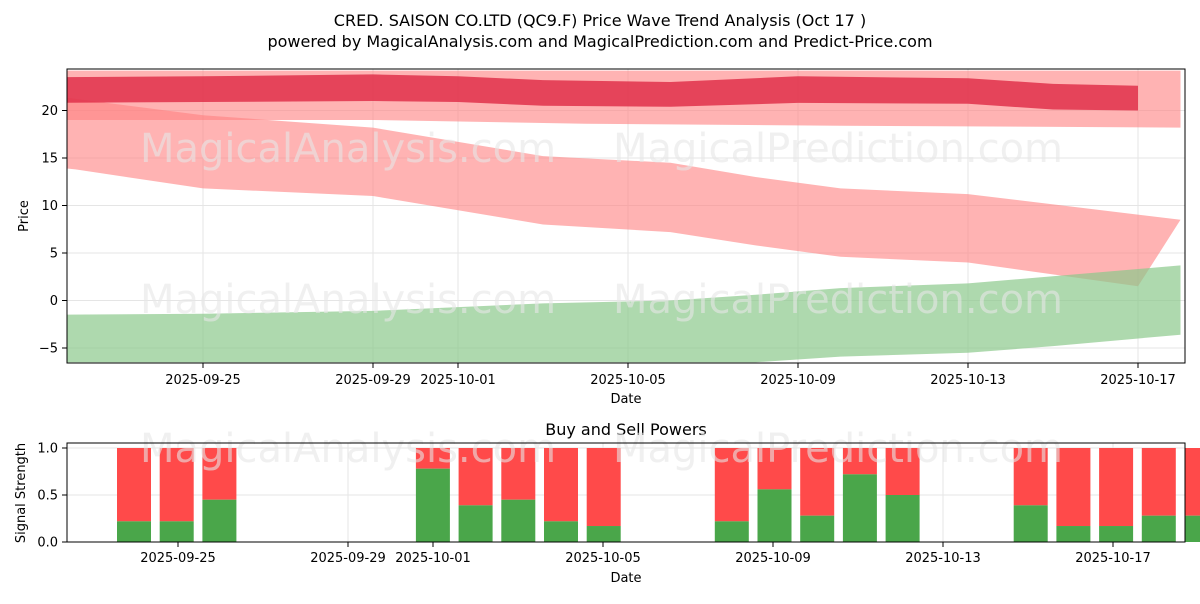 The image size is (1200, 604). I want to click on signal-x-tick-label: 2025-10-09, so click(773, 558).